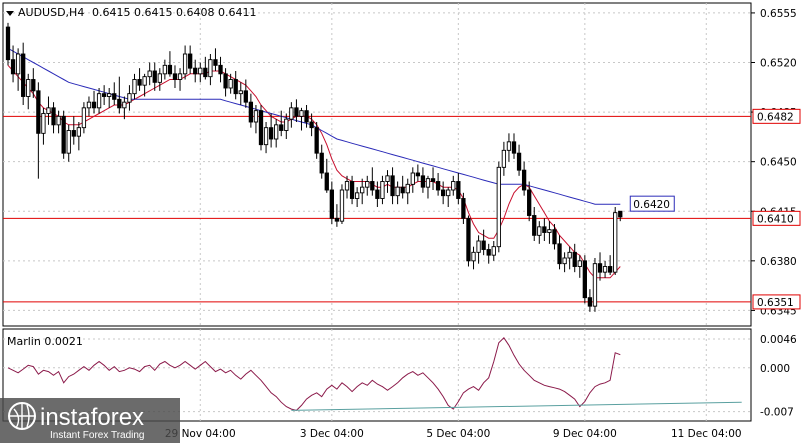 The height and width of the screenshot is (443, 809). What do you see at coordinates (332, 434) in the screenshot?
I see `x-tick-label: 3 Dec 04:00` at bounding box center [332, 434].